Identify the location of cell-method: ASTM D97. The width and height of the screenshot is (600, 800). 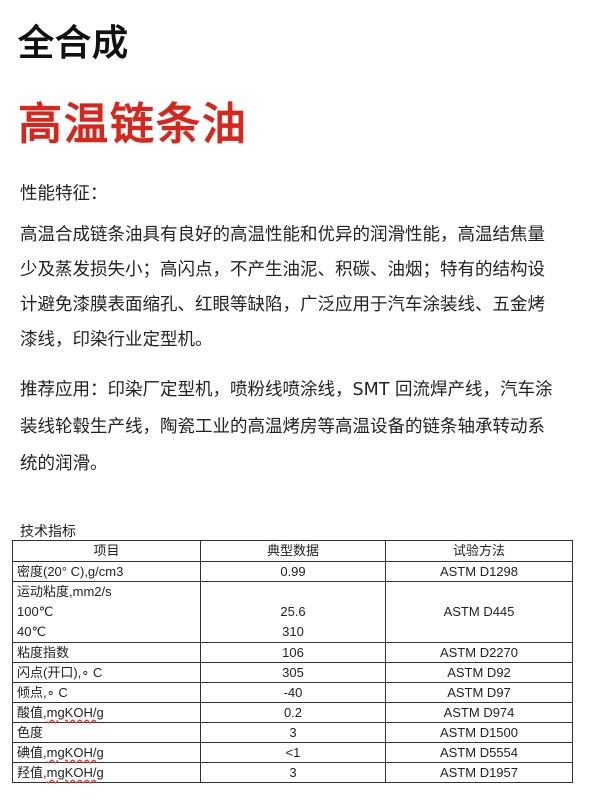
(479, 692).